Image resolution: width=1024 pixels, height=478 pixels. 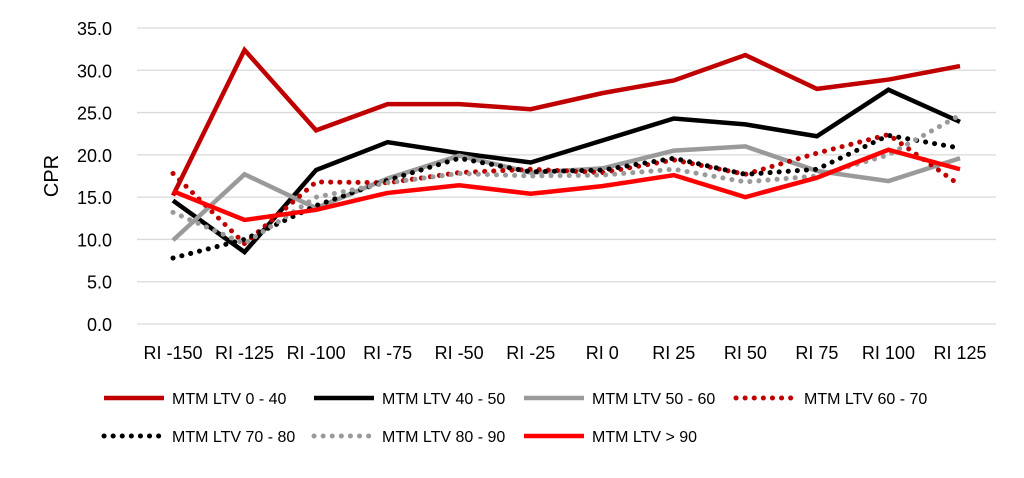 I want to click on legend-item: MTM LTV 80 - 90, so click(x=408, y=437).